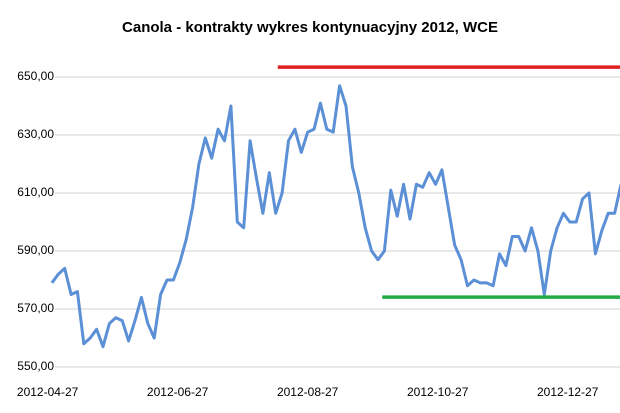 The width and height of the screenshot is (620, 413). Describe the element at coordinates (35, 366) in the screenshot. I see `y-tick-label: 550,00` at that location.